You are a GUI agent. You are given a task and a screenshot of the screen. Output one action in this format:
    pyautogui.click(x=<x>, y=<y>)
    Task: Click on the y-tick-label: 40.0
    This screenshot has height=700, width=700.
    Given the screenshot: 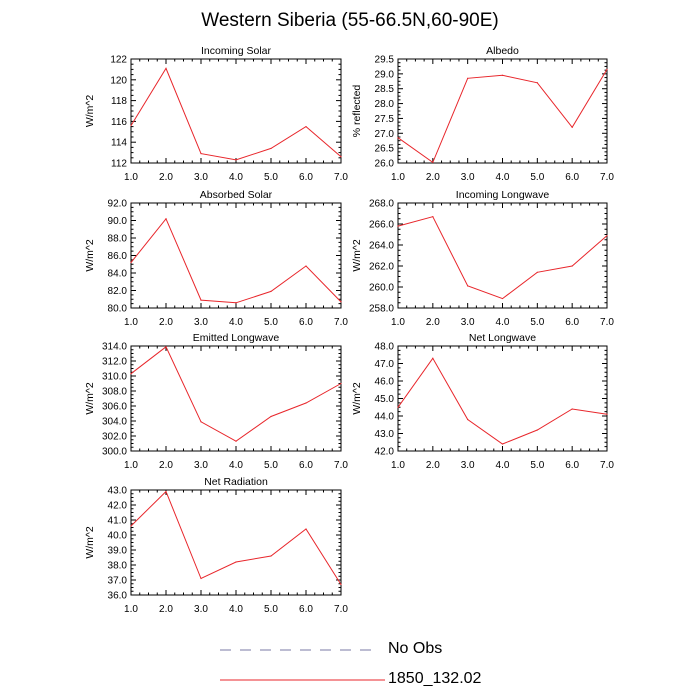 What is the action you would take?
    pyautogui.click(x=118, y=536)
    